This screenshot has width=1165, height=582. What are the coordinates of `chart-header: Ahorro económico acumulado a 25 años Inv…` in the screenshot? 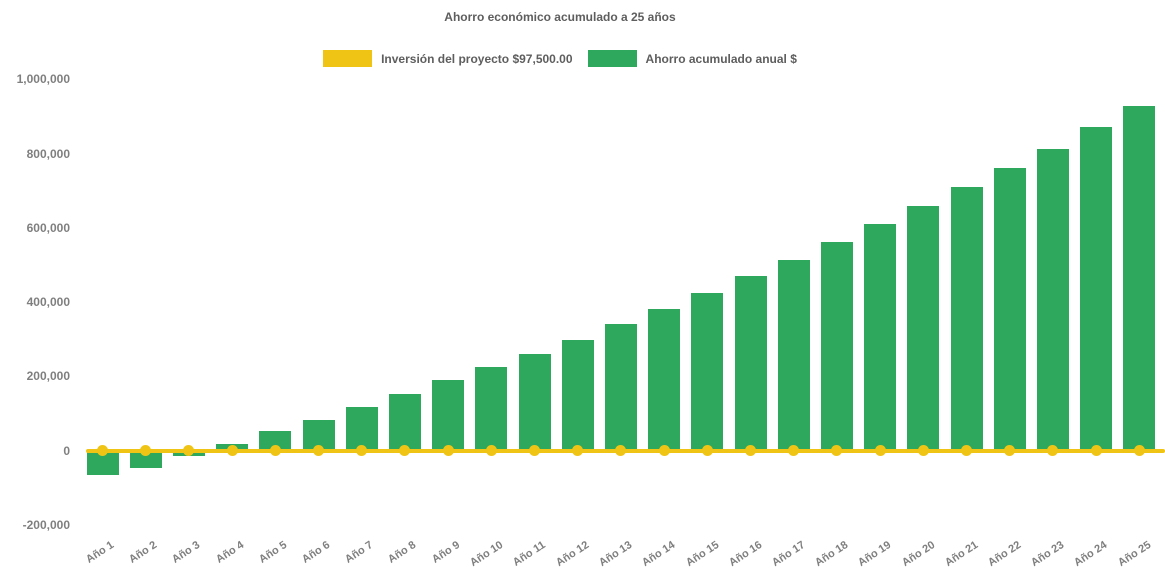 It's located at (560, 33).